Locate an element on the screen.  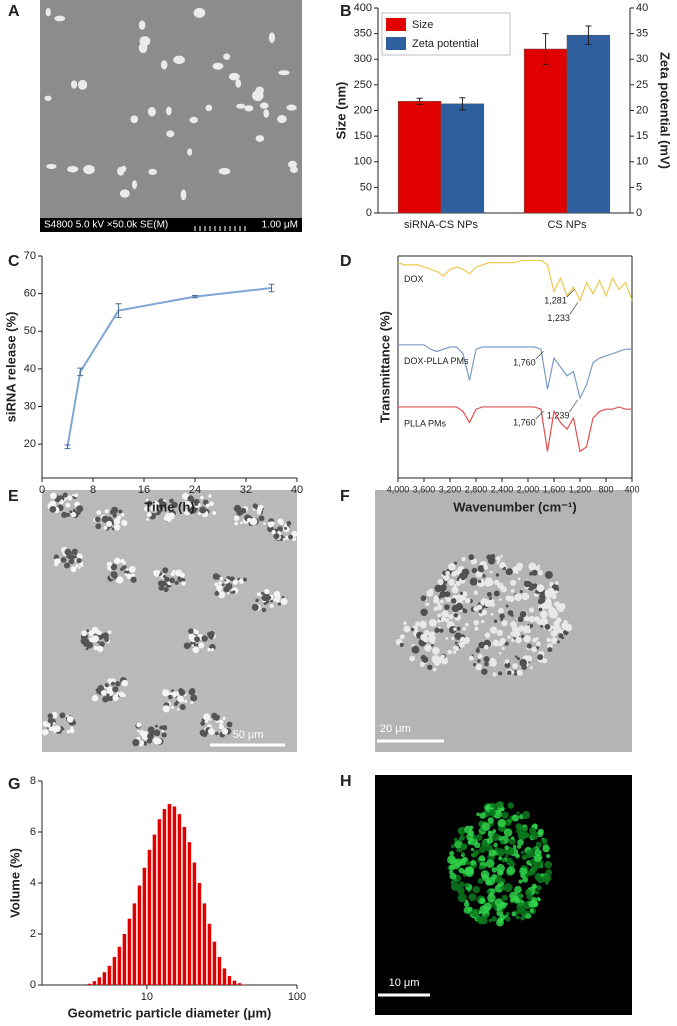
error-bar is located at coordinates (80, 372).